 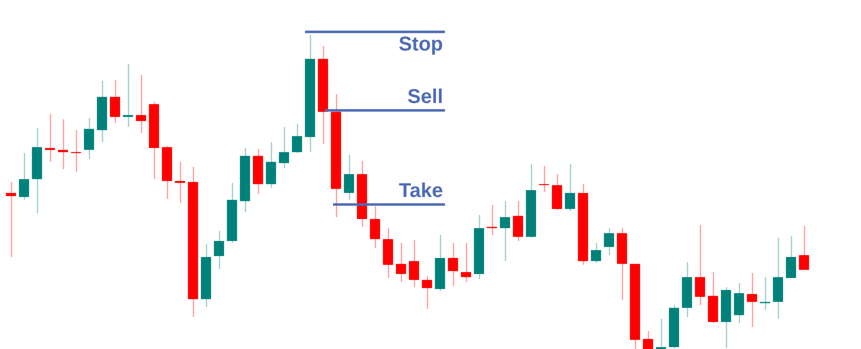 What do you see at coordinates (425, 97) in the screenshot?
I see `ref-line-label: Sell` at bounding box center [425, 97].